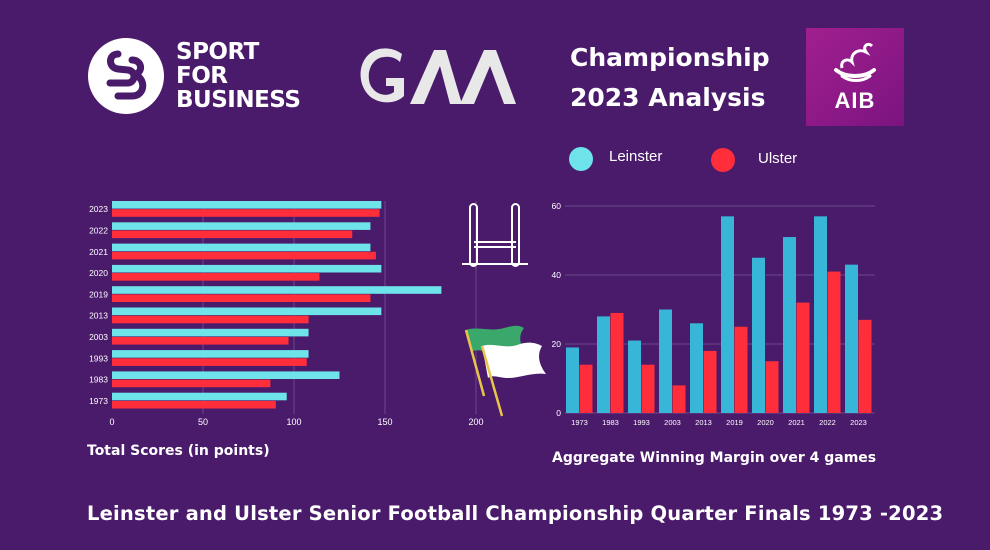 Image resolution: width=990 pixels, height=550 pixels. Describe the element at coordinates (384, 422) in the screenshot. I see `x-tick-label: 150` at that location.